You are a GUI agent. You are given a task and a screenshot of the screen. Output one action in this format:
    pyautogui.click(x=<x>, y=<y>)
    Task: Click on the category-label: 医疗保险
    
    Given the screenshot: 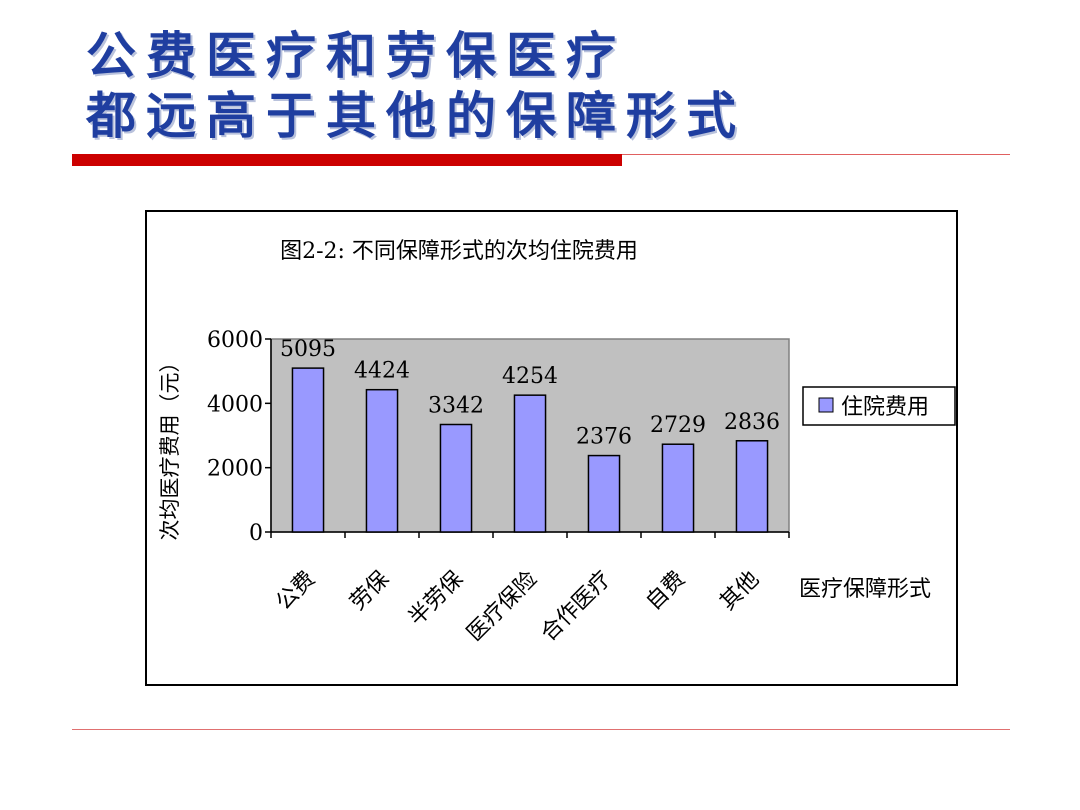 What is the action you would take?
    pyautogui.click(x=502, y=607)
    